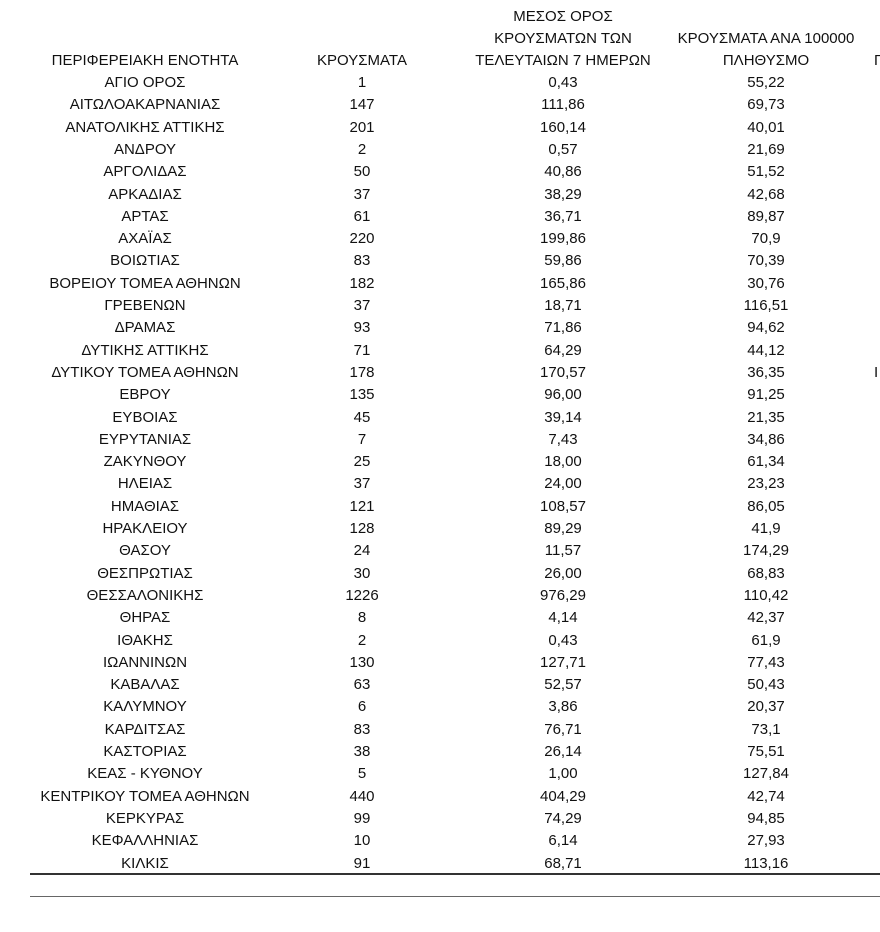 This screenshot has width=880, height=932. What do you see at coordinates (766, 439) in the screenshot?
I see `cell-value: 34,86` at bounding box center [766, 439].